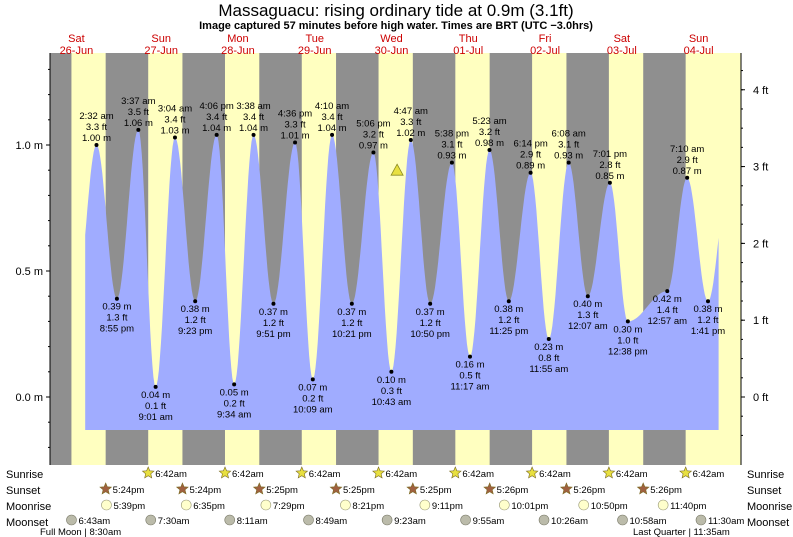 The width and height of the screenshot is (793, 537). Describe the element at coordinates (708, 331) in the screenshot. I see `low-tide-time: 1:41 pm` at that location.